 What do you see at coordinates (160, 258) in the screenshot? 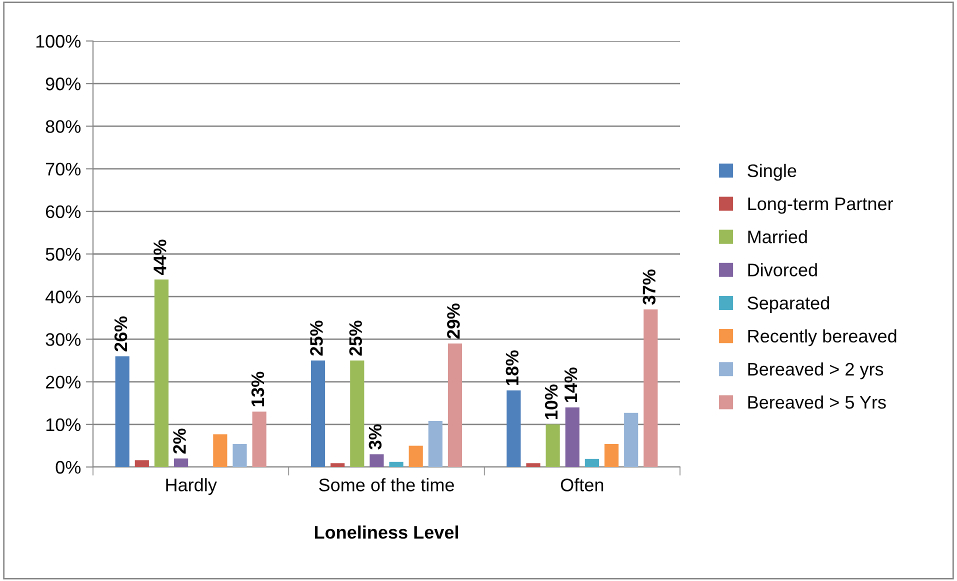
I see `data-label: 44%` at bounding box center [160, 258].